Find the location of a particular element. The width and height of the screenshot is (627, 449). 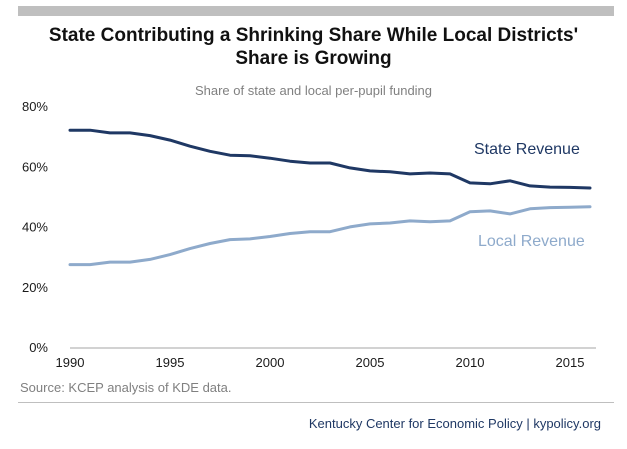

top-divider-bar is located at coordinates (316, 11).